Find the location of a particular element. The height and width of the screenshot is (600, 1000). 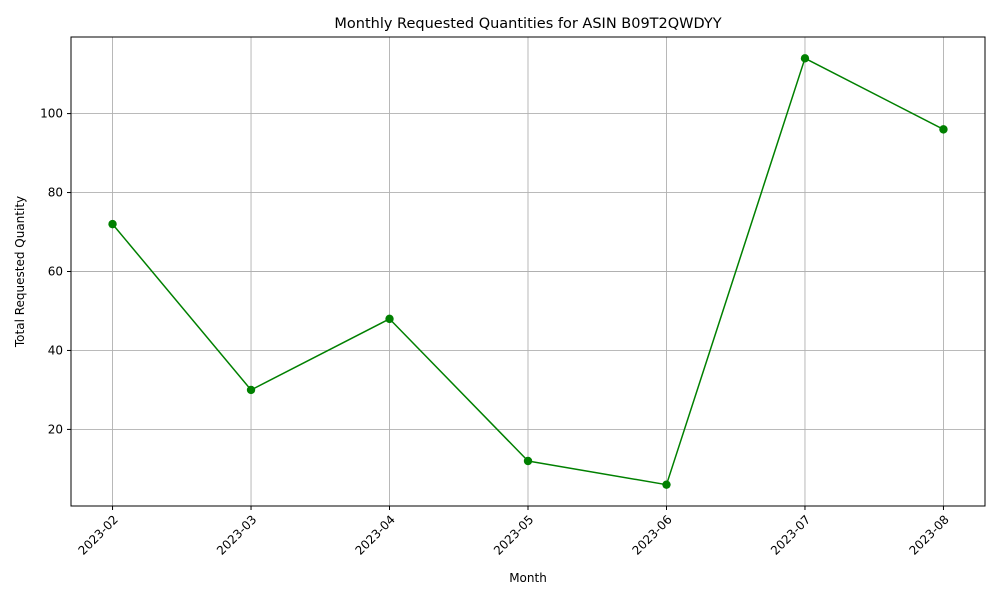

x-tick-label: 2023-07 is located at coordinates (790, 534).